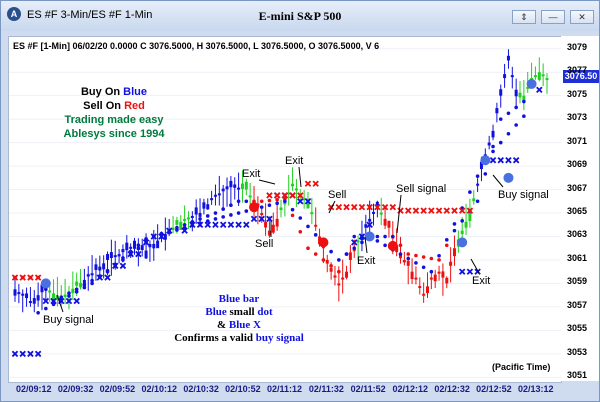 The width and height of the screenshot is (600, 402). What do you see at coordinates (553, 17) in the screenshot?
I see `minimize-button: —` at bounding box center [553, 17].